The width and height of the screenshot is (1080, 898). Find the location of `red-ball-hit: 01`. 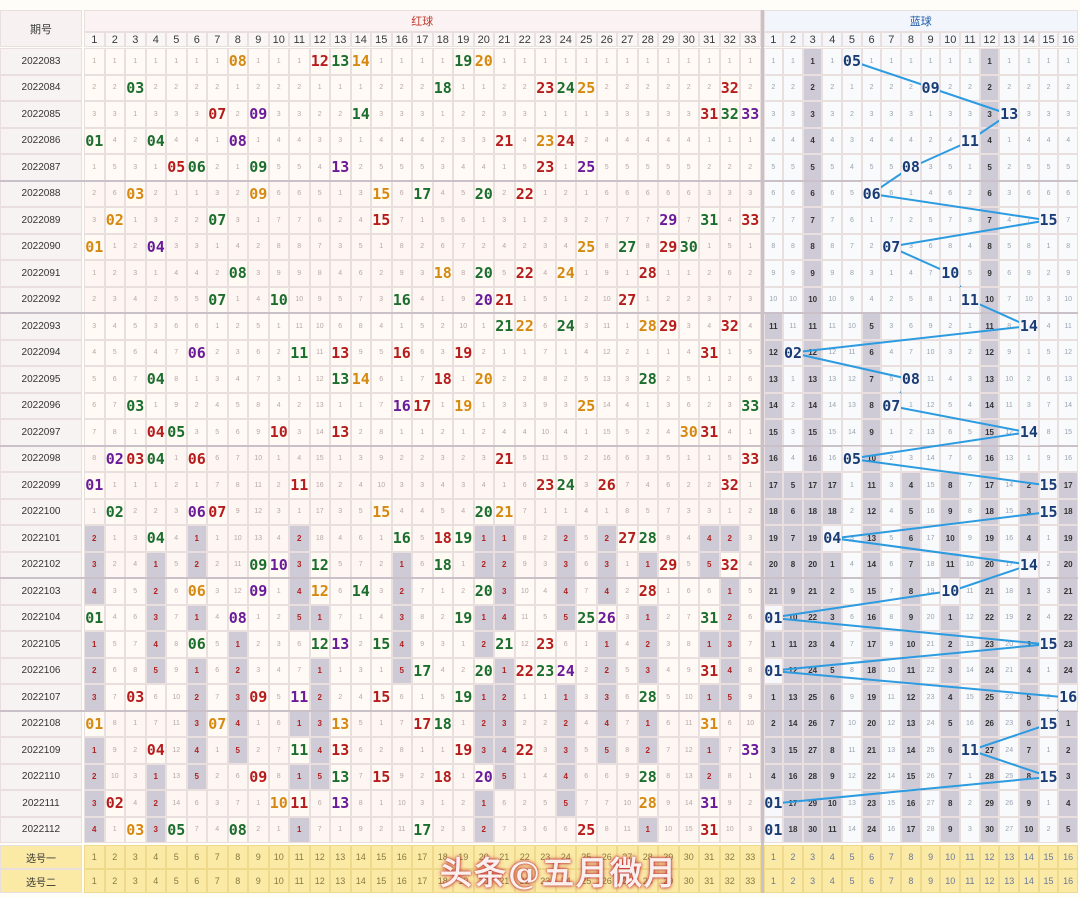

red-ball-hit: 01 is located at coordinates (94, 246).